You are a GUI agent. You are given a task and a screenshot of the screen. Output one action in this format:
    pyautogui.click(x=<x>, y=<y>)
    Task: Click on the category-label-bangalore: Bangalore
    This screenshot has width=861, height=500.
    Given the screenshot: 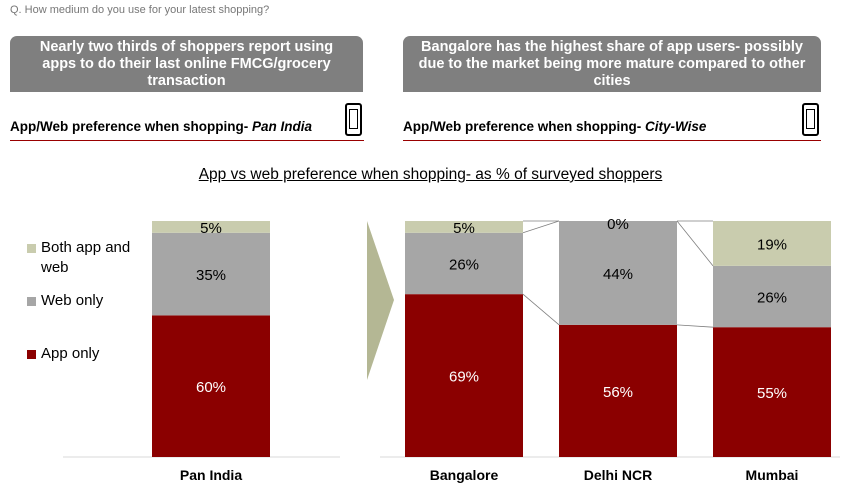 What is the action you would take?
    pyautogui.click(x=464, y=475)
    